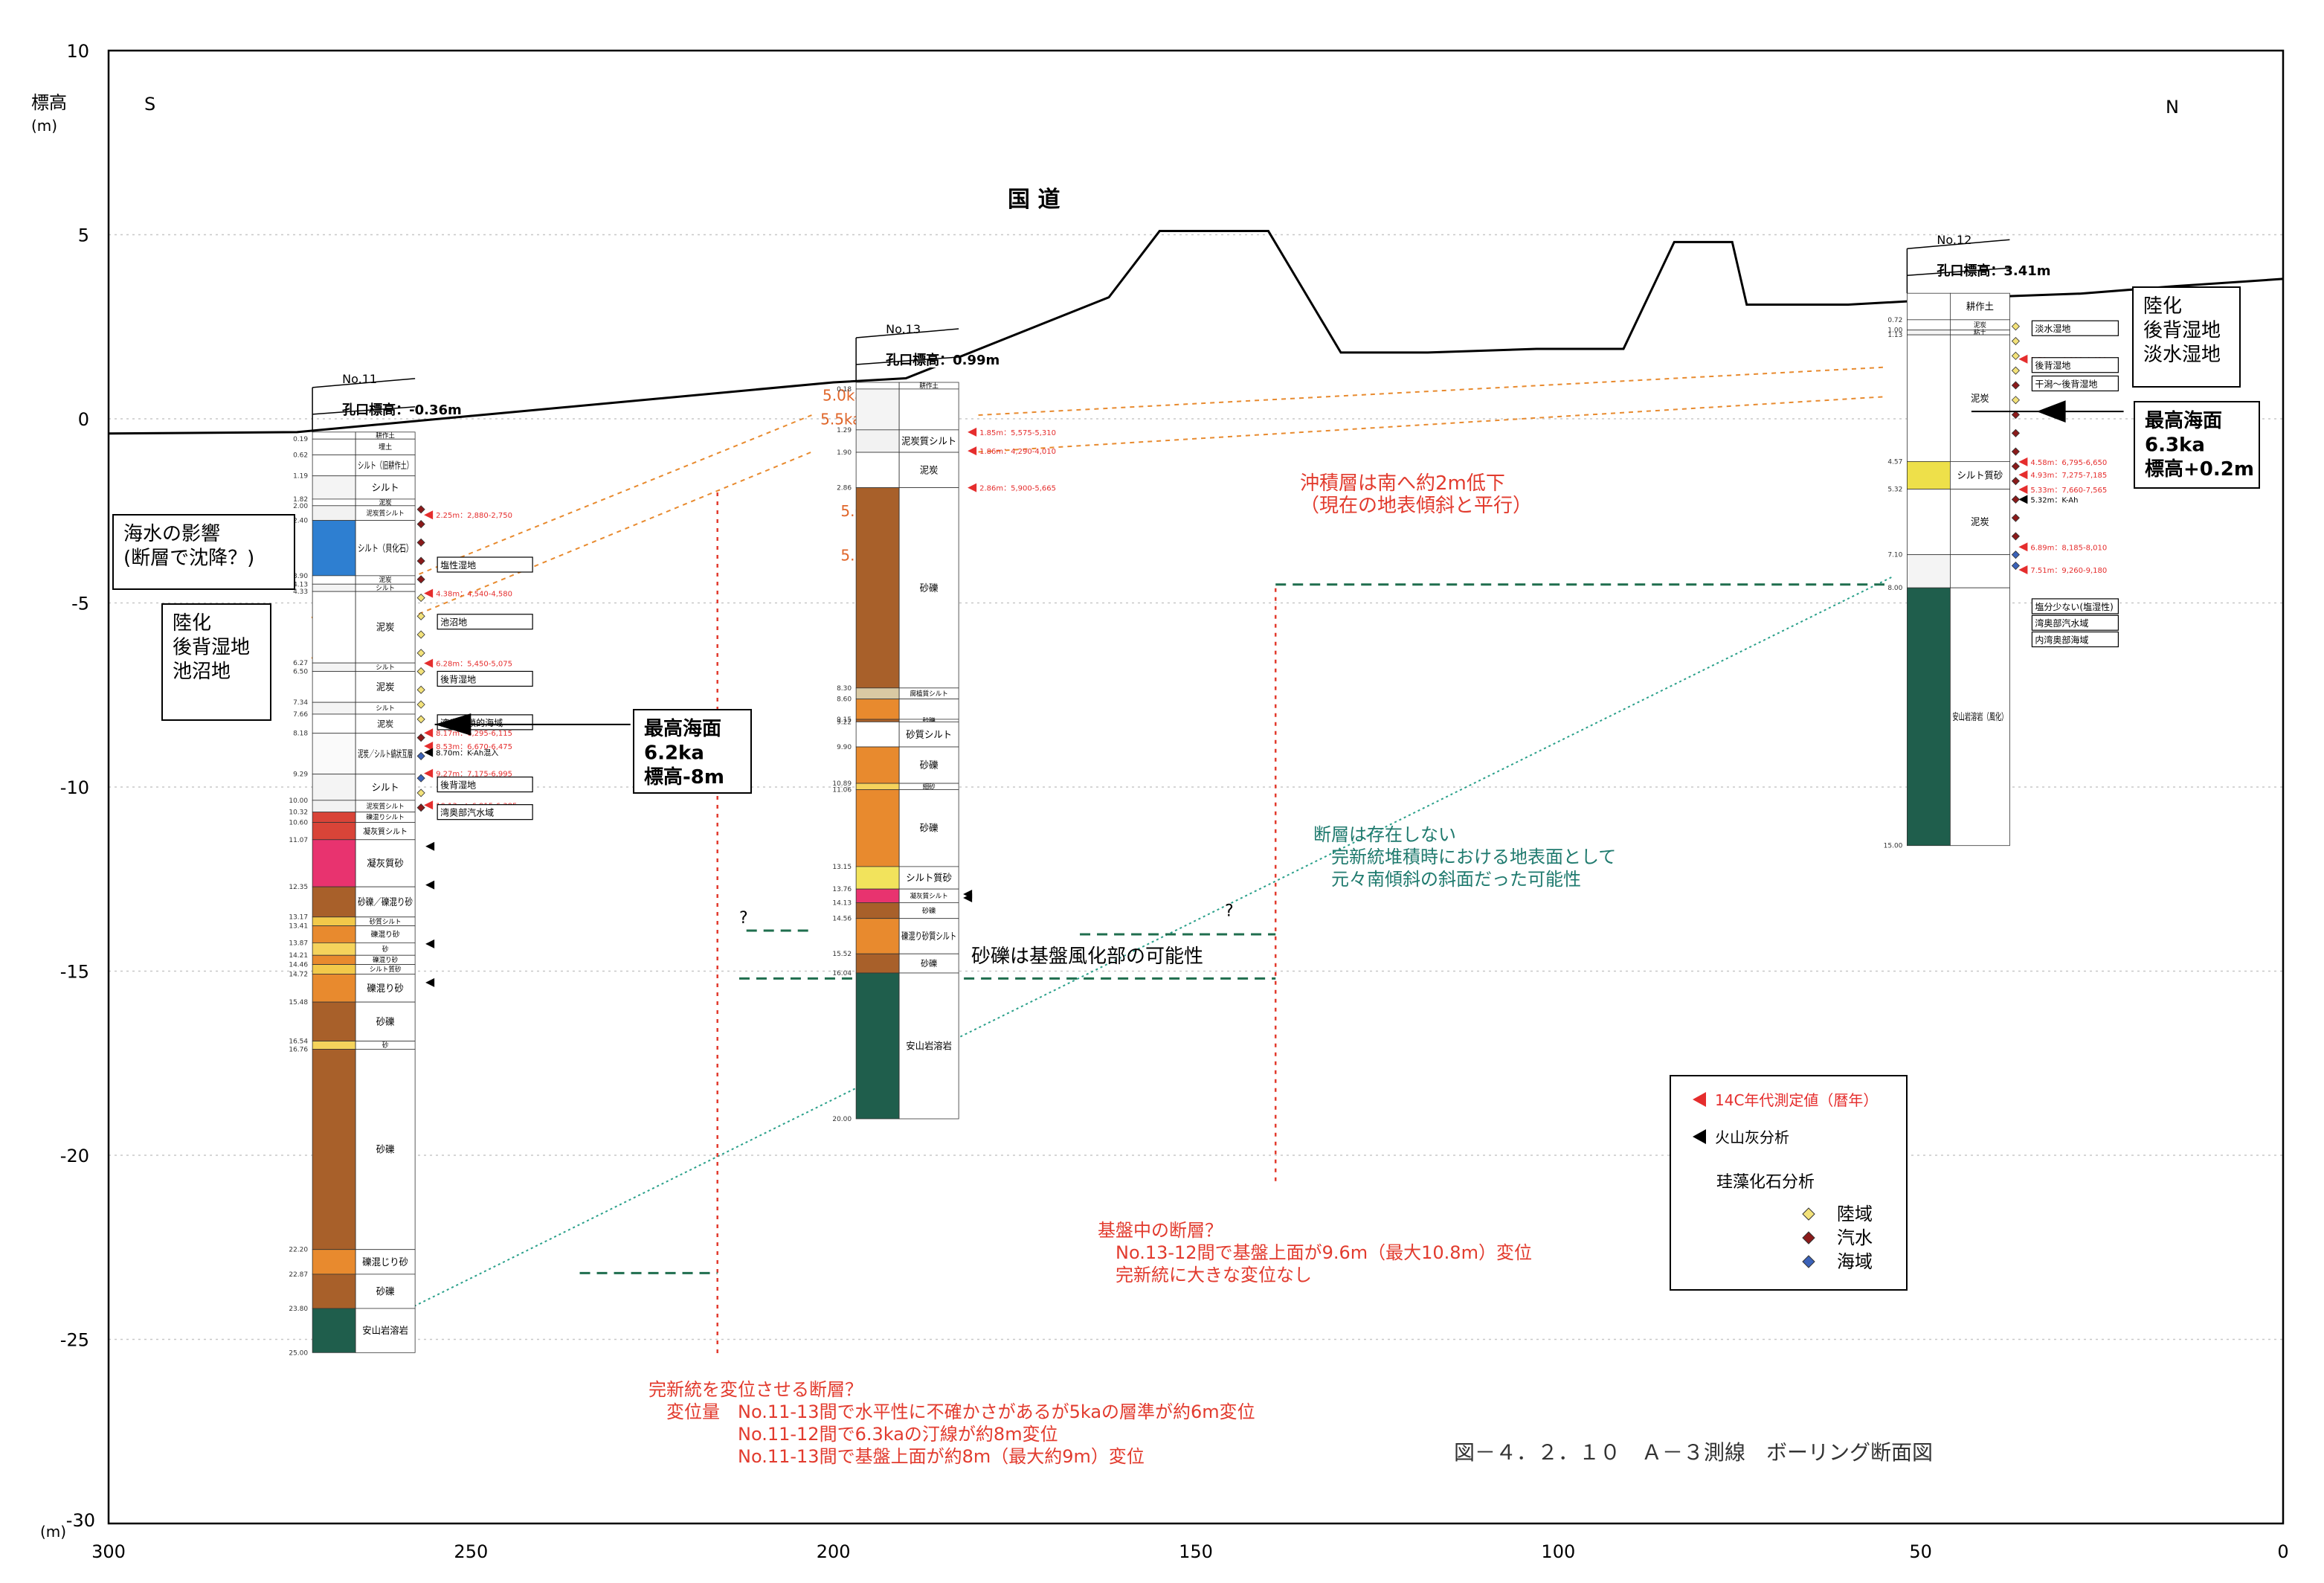 Image resolution: width=2324 pixels, height=1583 pixels. What do you see at coordinates (80, 604) in the screenshot?
I see `y-tick-label: -5` at bounding box center [80, 604].